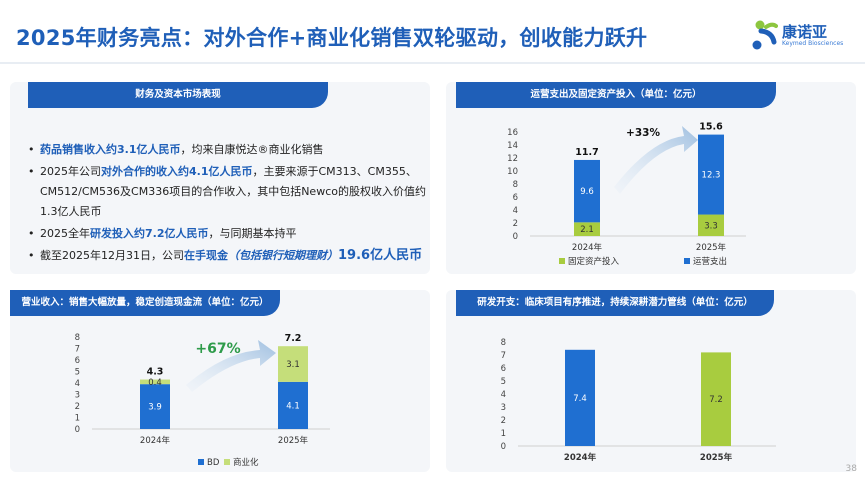 Image resolution: width=865 pixels, height=482 pixels. I want to click on bar-value-label: 4.1, so click(293, 406).